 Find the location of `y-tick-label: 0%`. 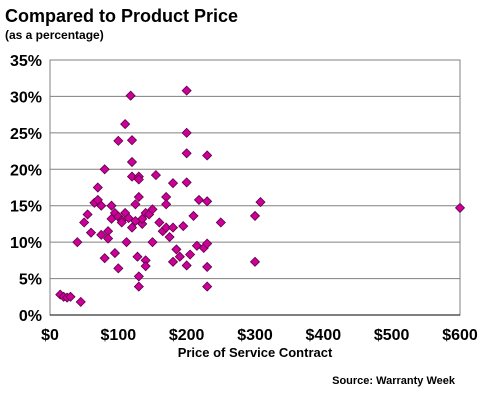

y-tick-label: 0% is located at coordinates (30, 316).